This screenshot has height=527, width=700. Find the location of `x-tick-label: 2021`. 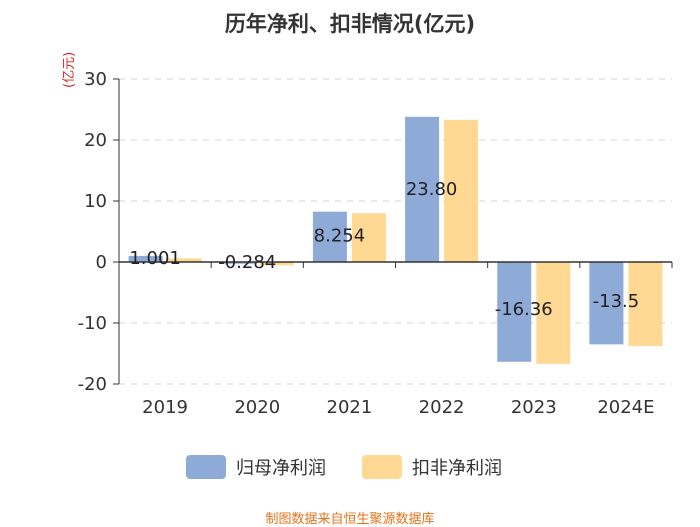

x-tick-label: 2021 is located at coordinates (350, 407).